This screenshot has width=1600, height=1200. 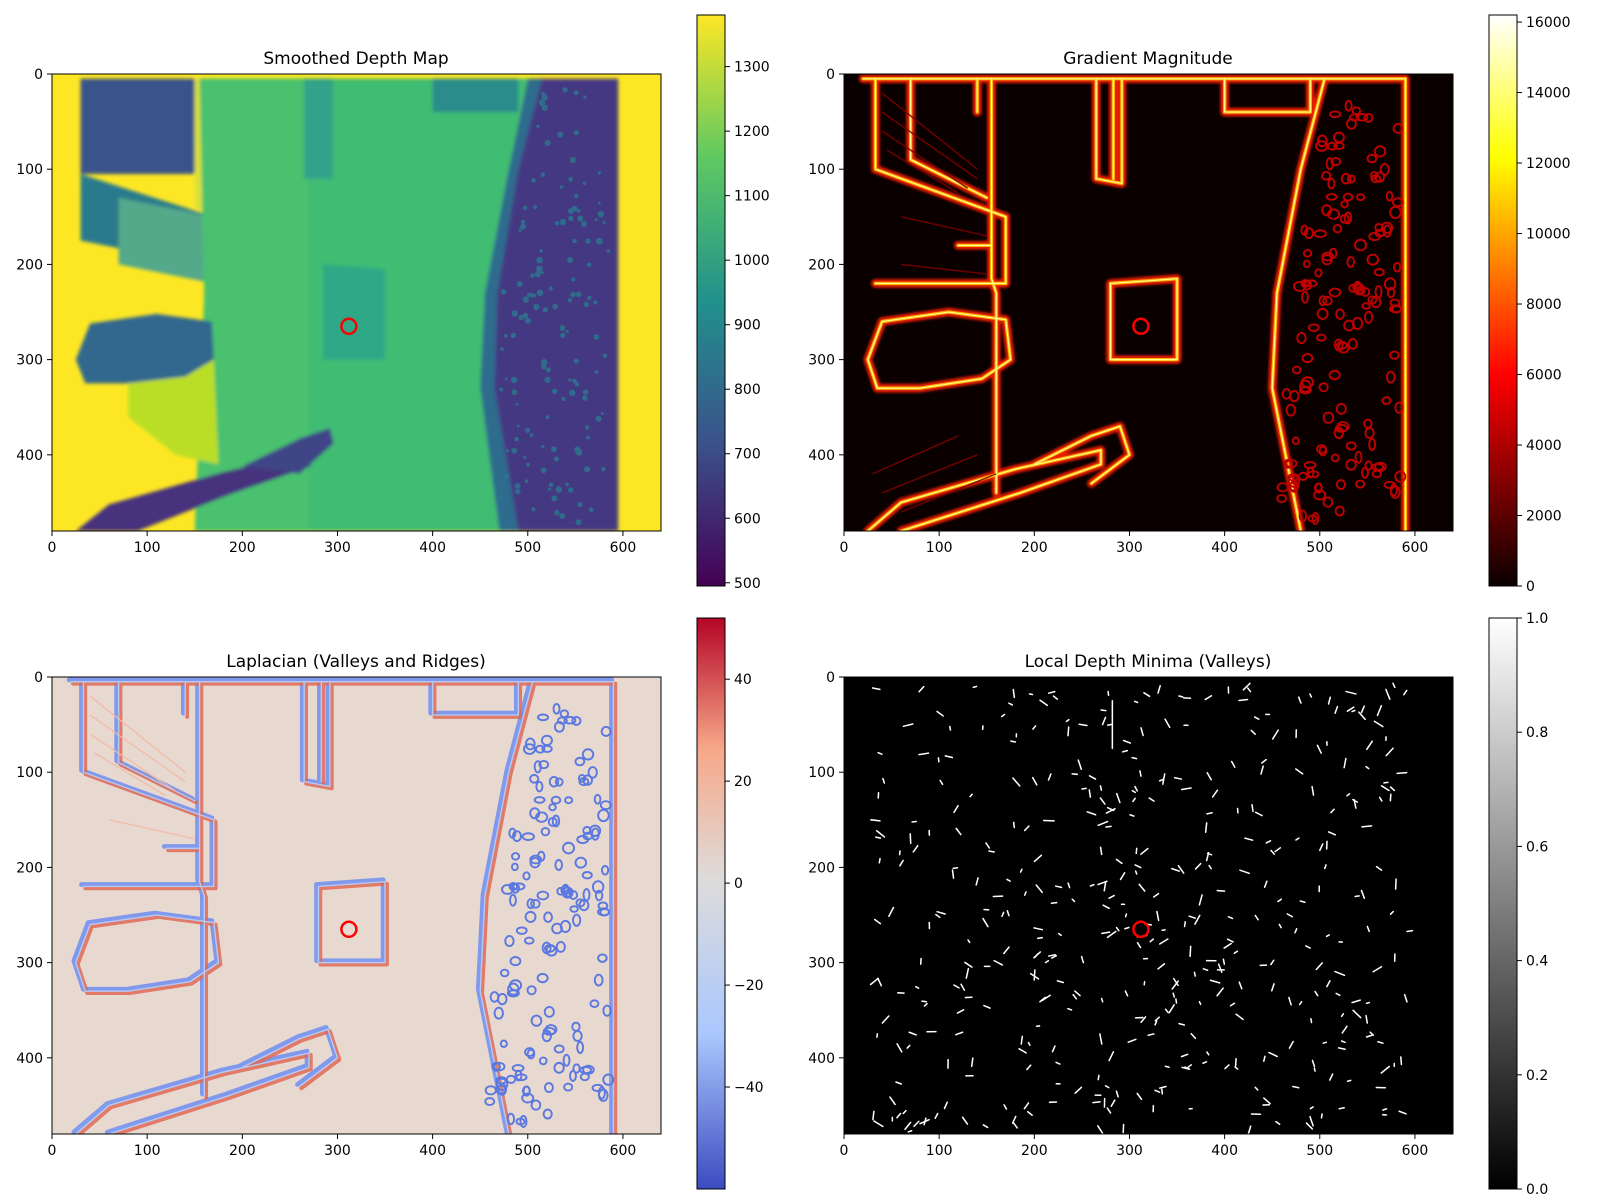 I want to click on colorbar-tick-label: 800, so click(x=747, y=390).